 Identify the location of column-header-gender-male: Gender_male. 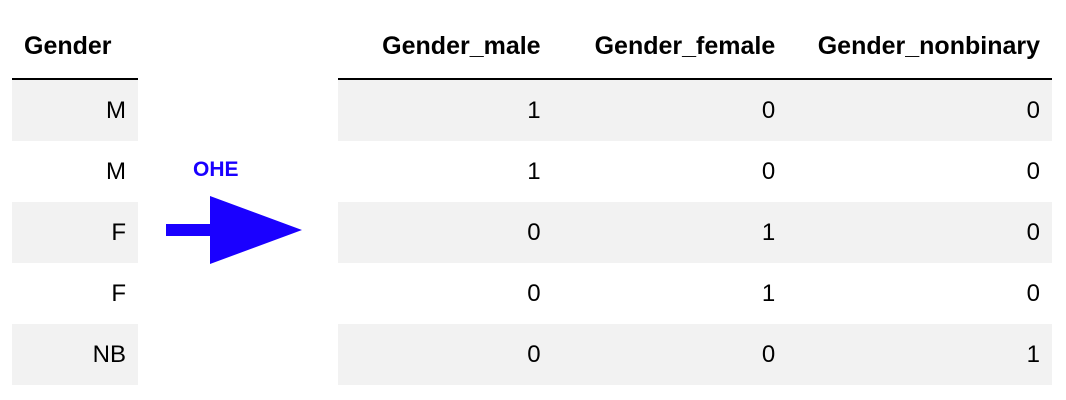
(445, 47).